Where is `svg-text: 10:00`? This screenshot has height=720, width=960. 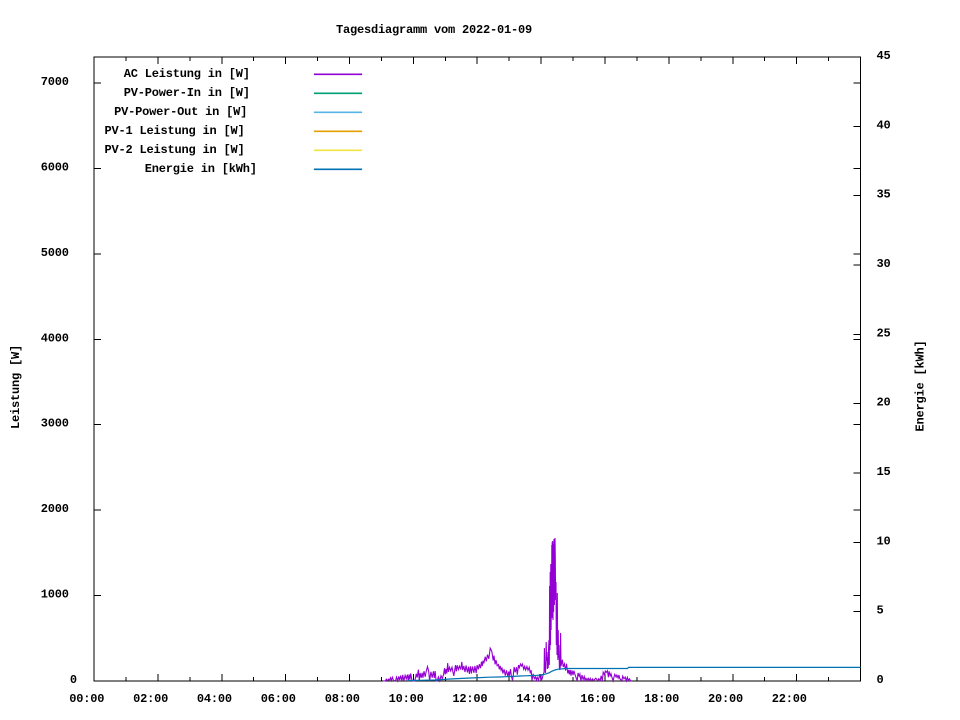 svg-text: 10:00 is located at coordinates (406, 699).